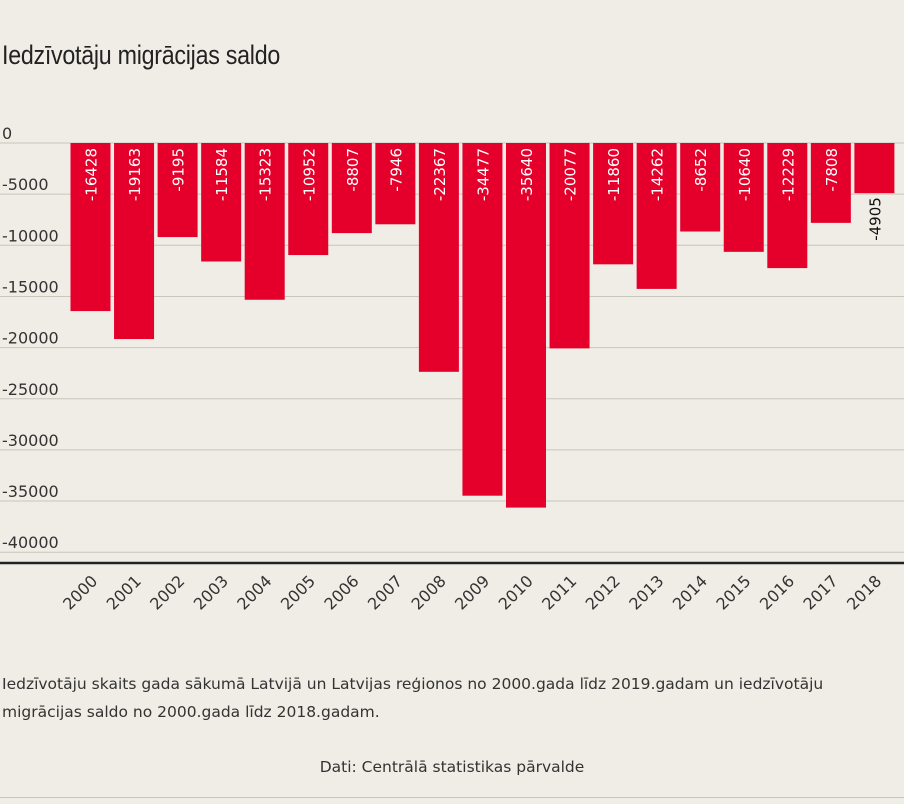 This screenshot has width=904, height=804. I want to click on x-tick-label: 2016, so click(777, 592).